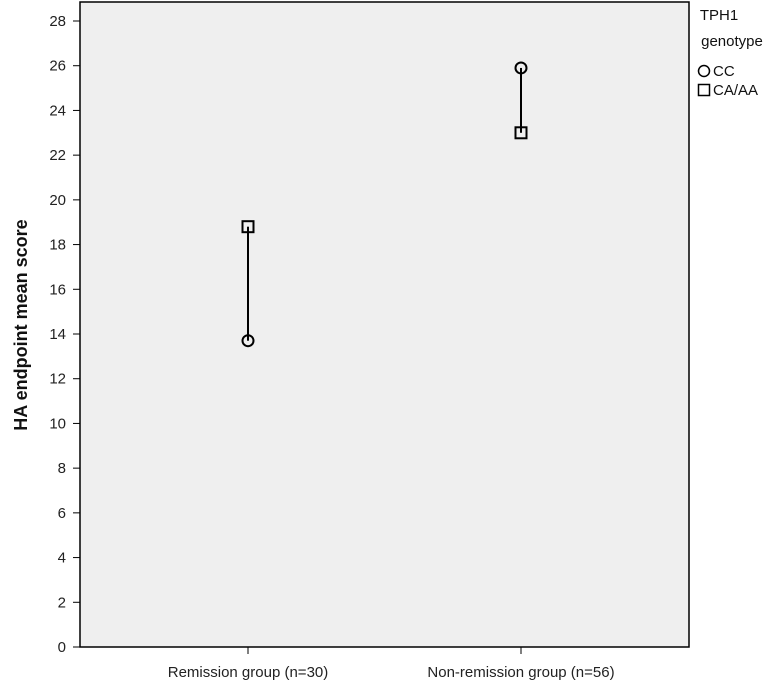 The height and width of the screenshot is (684, 772). I want to click on y-tick-label: 28, so click(57, 21).